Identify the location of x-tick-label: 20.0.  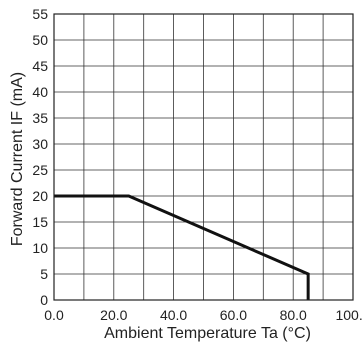
(113, 315).